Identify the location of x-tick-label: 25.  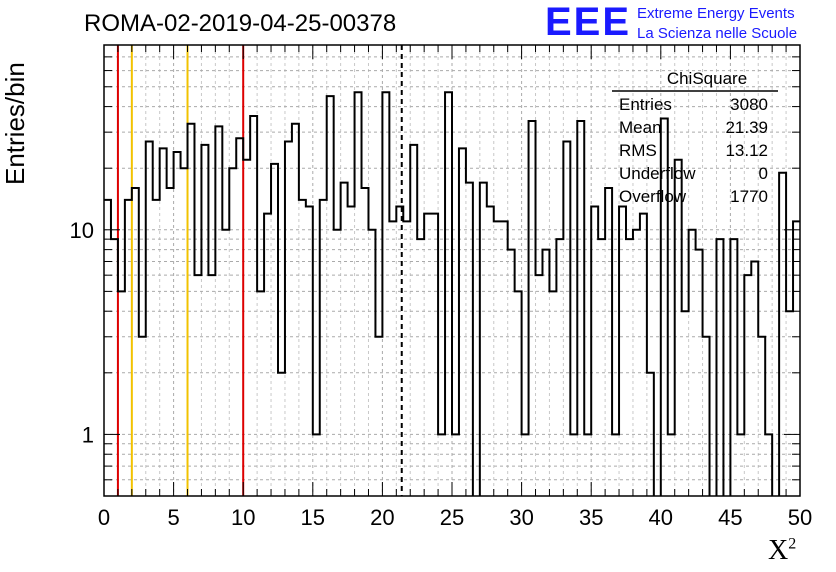
(452, 517).